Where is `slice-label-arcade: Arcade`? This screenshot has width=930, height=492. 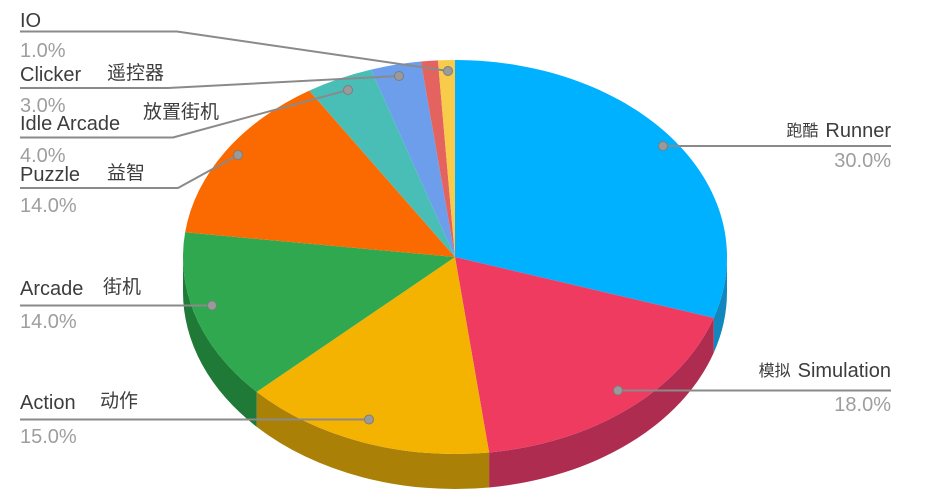
slice-label-arcade: Arcade is located at coordinates (51, 289).